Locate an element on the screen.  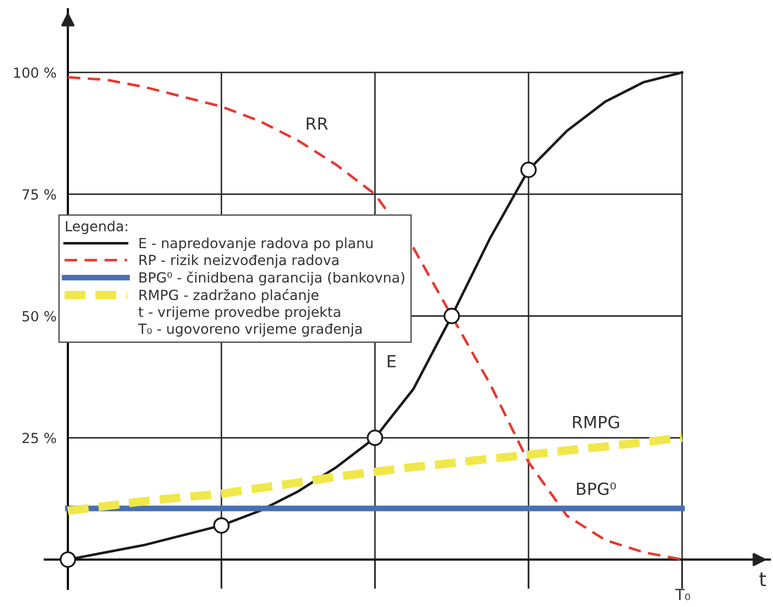
annotation: BPG⁰ is located at coordinates (596, 489).